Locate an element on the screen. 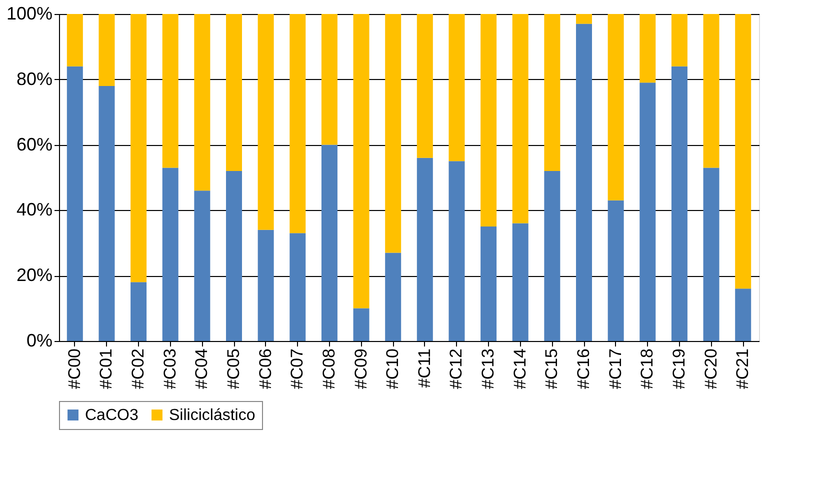 The width and height of the screenshot is (818, 494). x-tick-label: #C08 is located at coordinates (328, 369).